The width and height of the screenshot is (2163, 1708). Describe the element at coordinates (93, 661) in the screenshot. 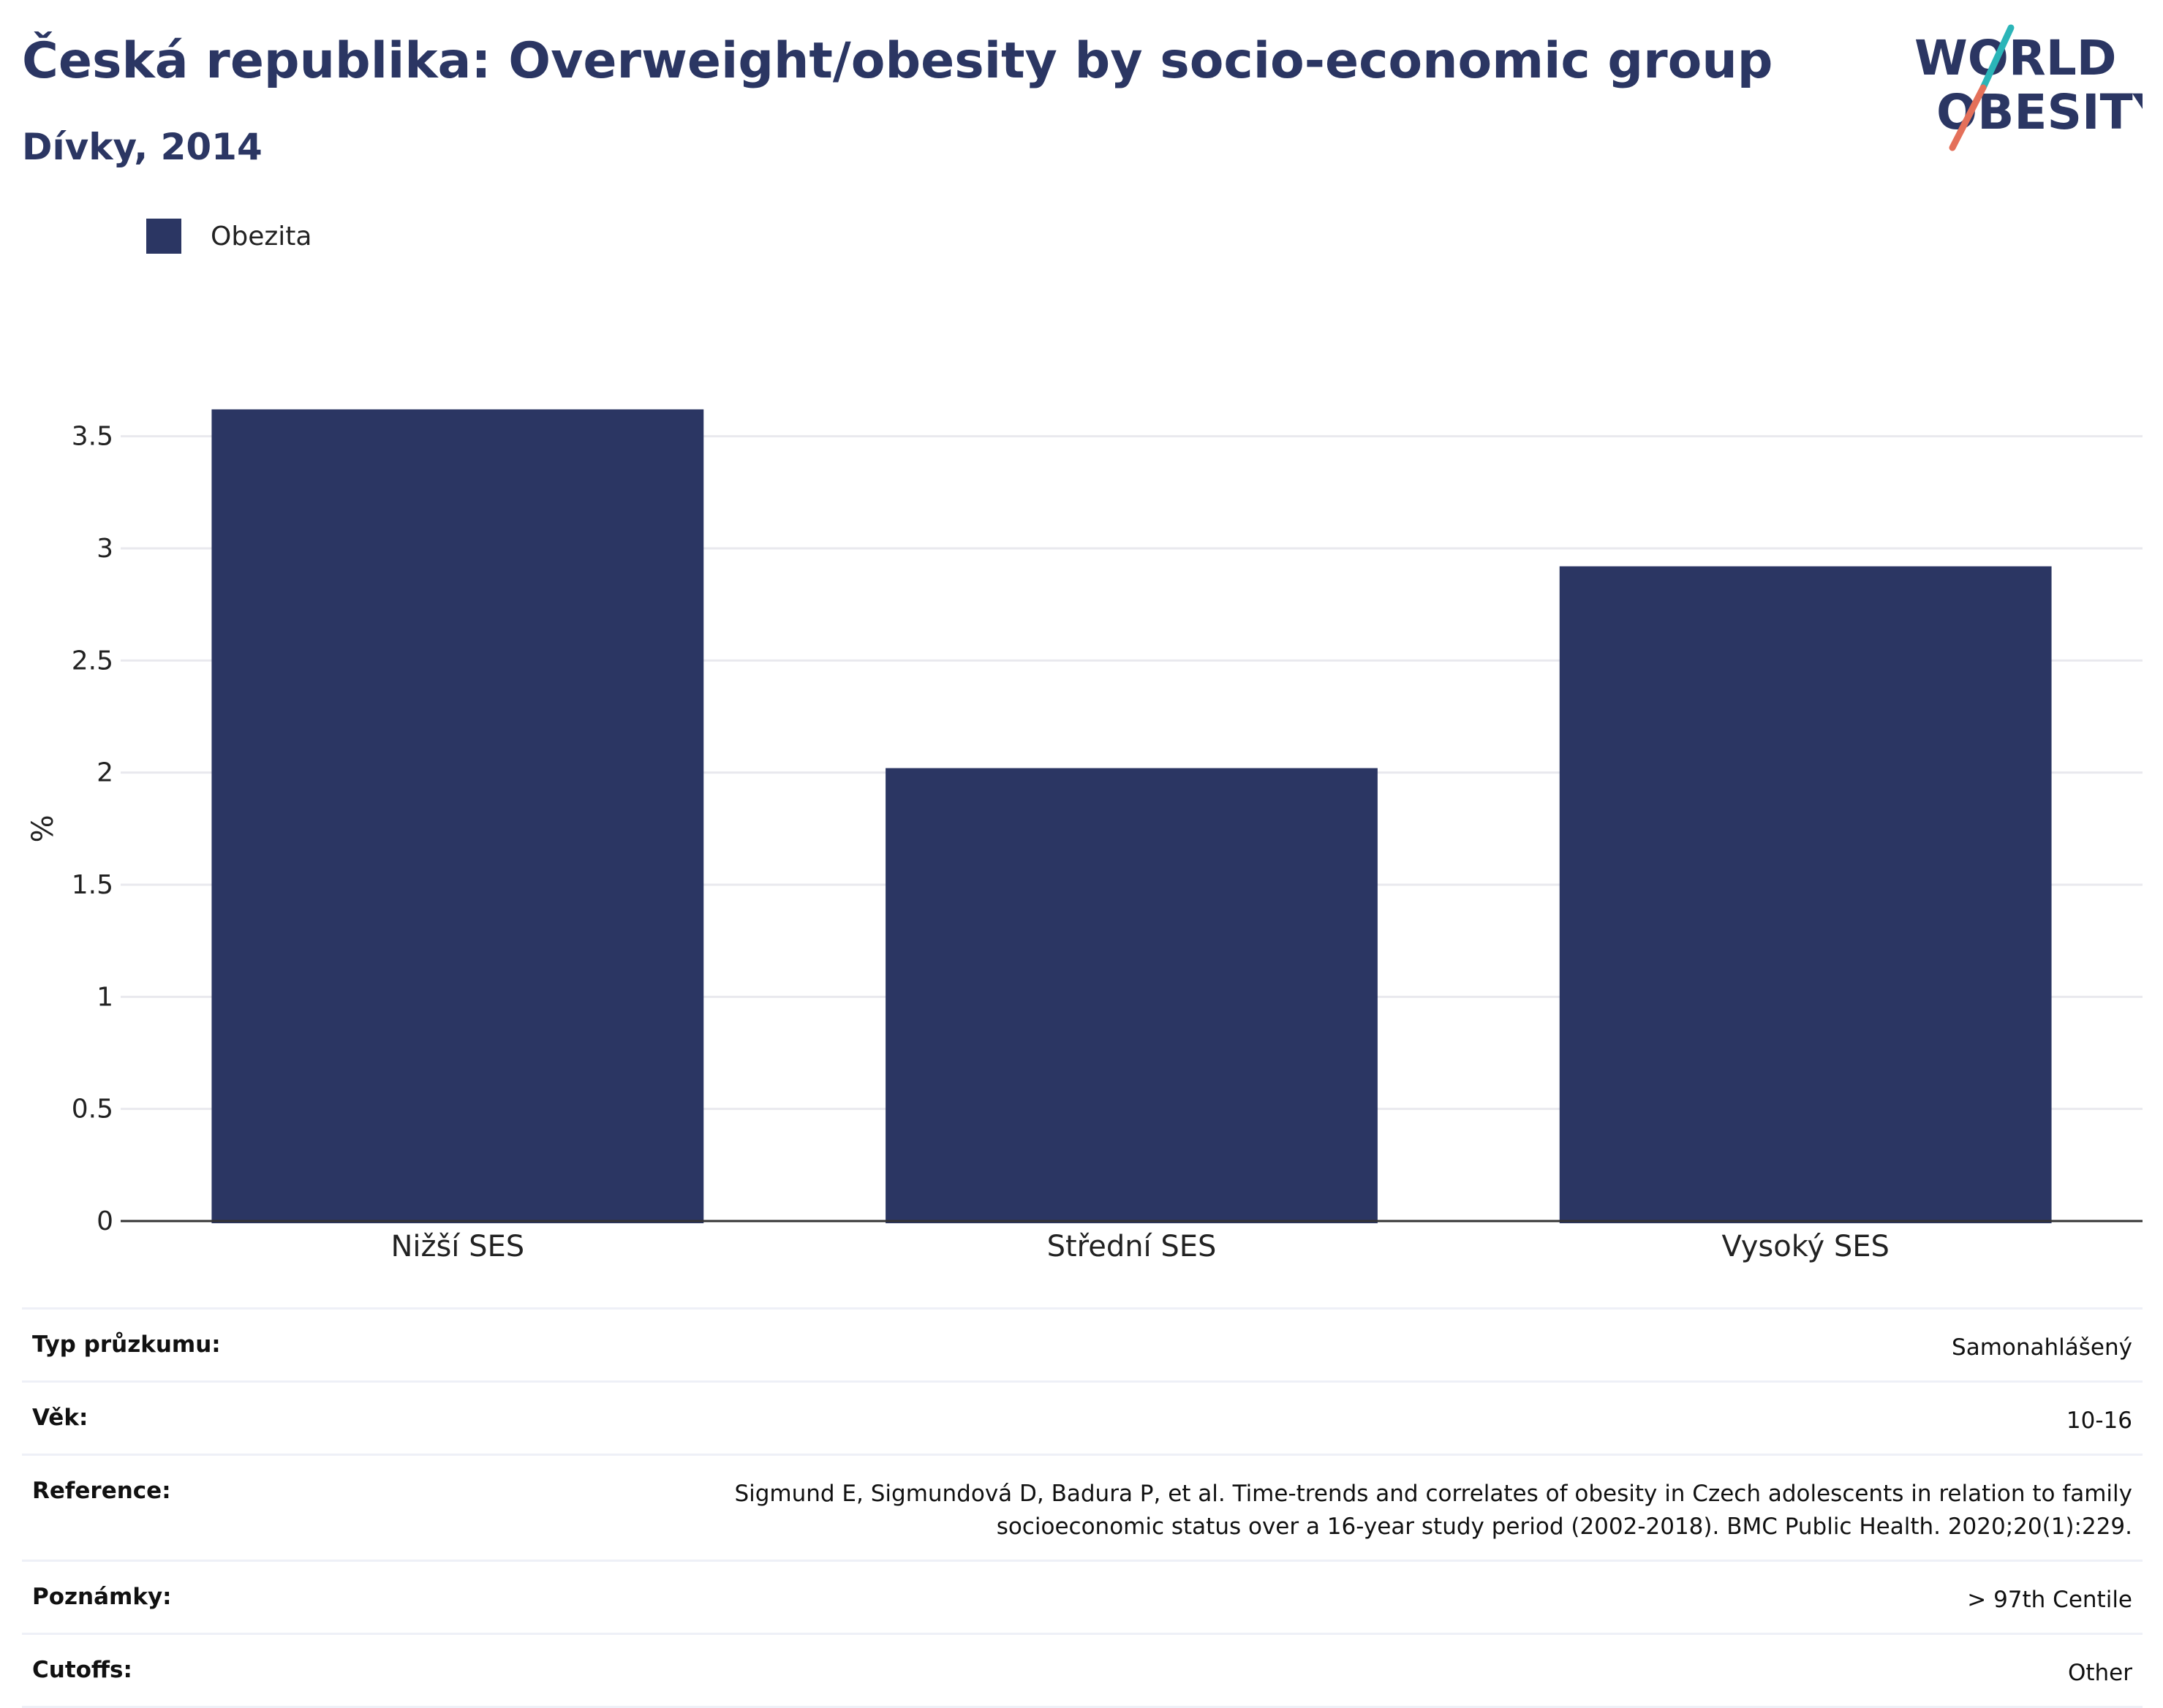

I see `y-tick-label: 2.5` at that location.